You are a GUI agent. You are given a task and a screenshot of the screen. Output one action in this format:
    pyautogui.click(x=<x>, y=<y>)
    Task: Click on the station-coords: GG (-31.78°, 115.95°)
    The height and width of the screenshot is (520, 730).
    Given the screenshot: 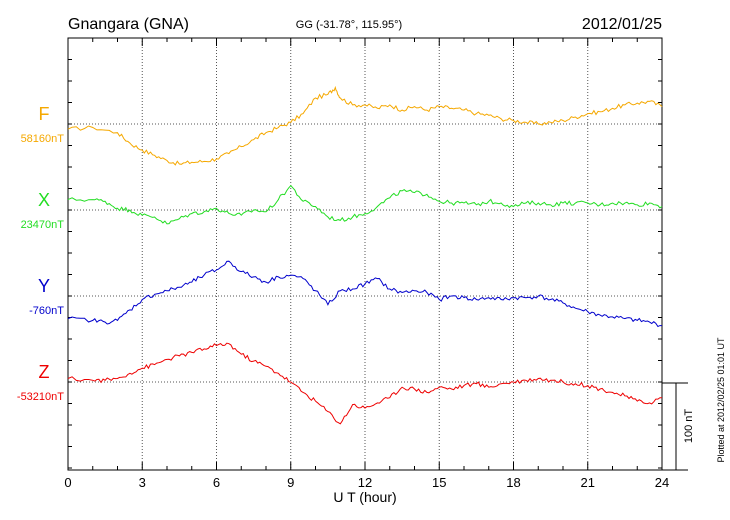 What is the action you would take?
    pyautogui.click(x=349, y=25)
    